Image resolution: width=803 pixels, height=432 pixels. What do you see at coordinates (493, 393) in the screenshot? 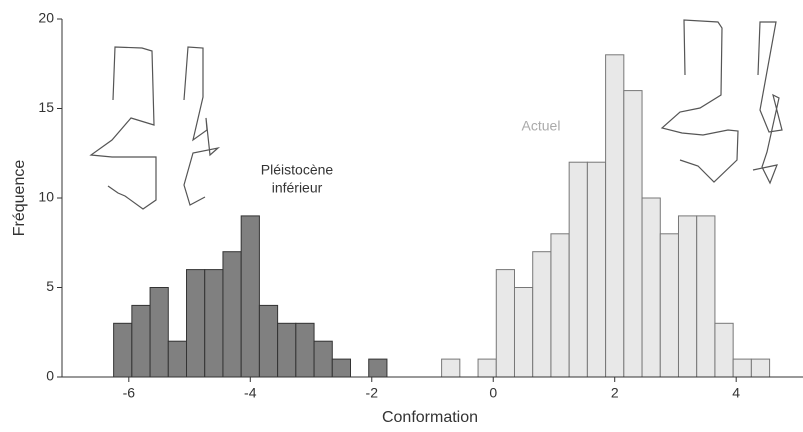
I see `x-tick-label: 0` at bounding box center [493, 393].